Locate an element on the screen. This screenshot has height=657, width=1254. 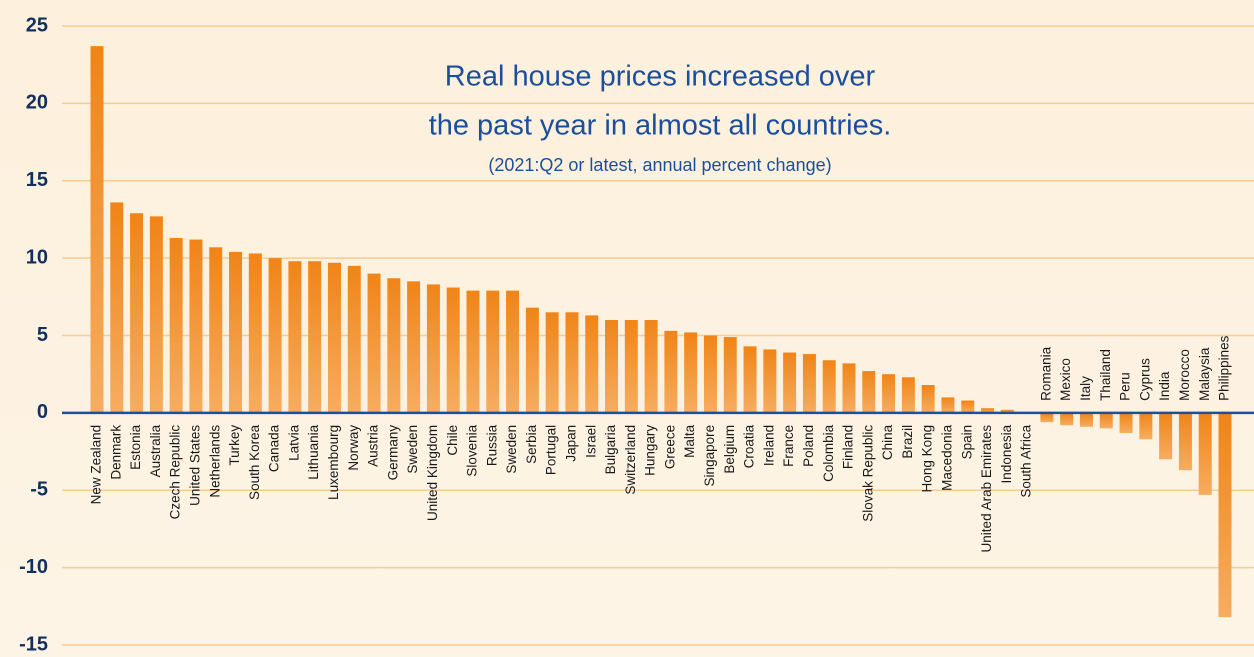
x-tick-label: Mexico is located at coordinates (1065, 379).